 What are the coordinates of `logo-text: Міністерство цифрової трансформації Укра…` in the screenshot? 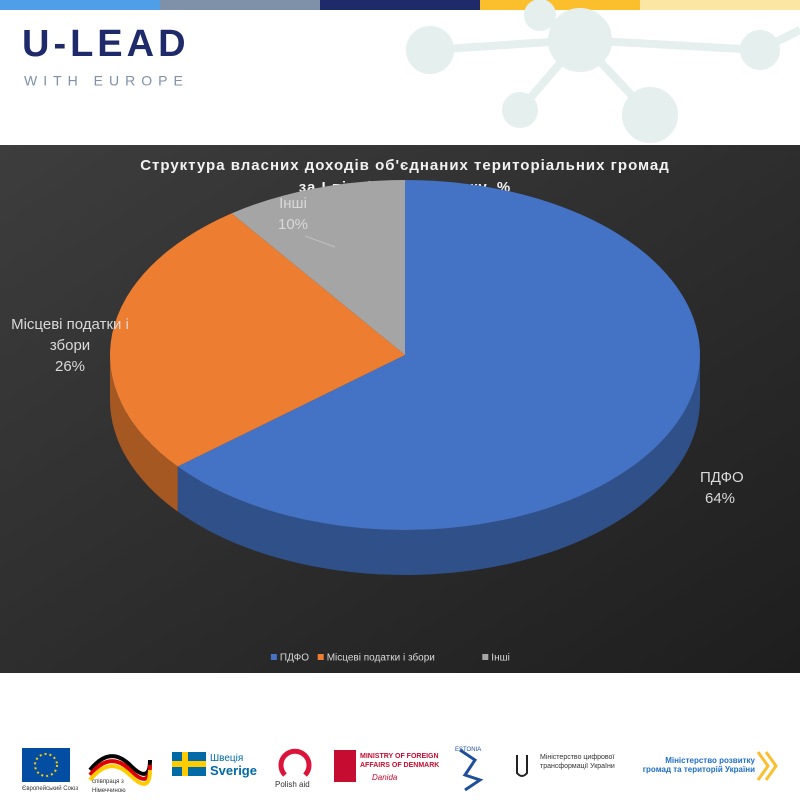 It's located at (577, 762).